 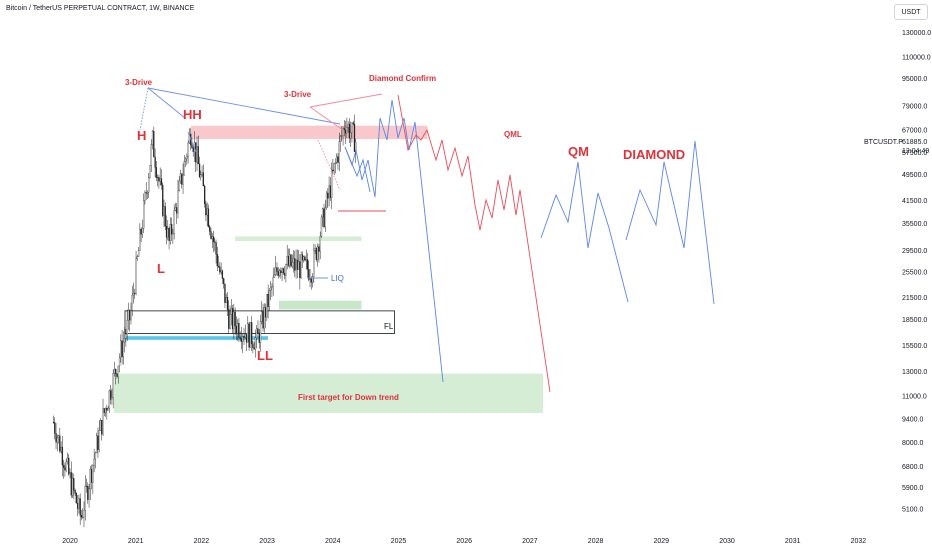 I want to click on currency-button: USDT, so click(x=911, y=12).